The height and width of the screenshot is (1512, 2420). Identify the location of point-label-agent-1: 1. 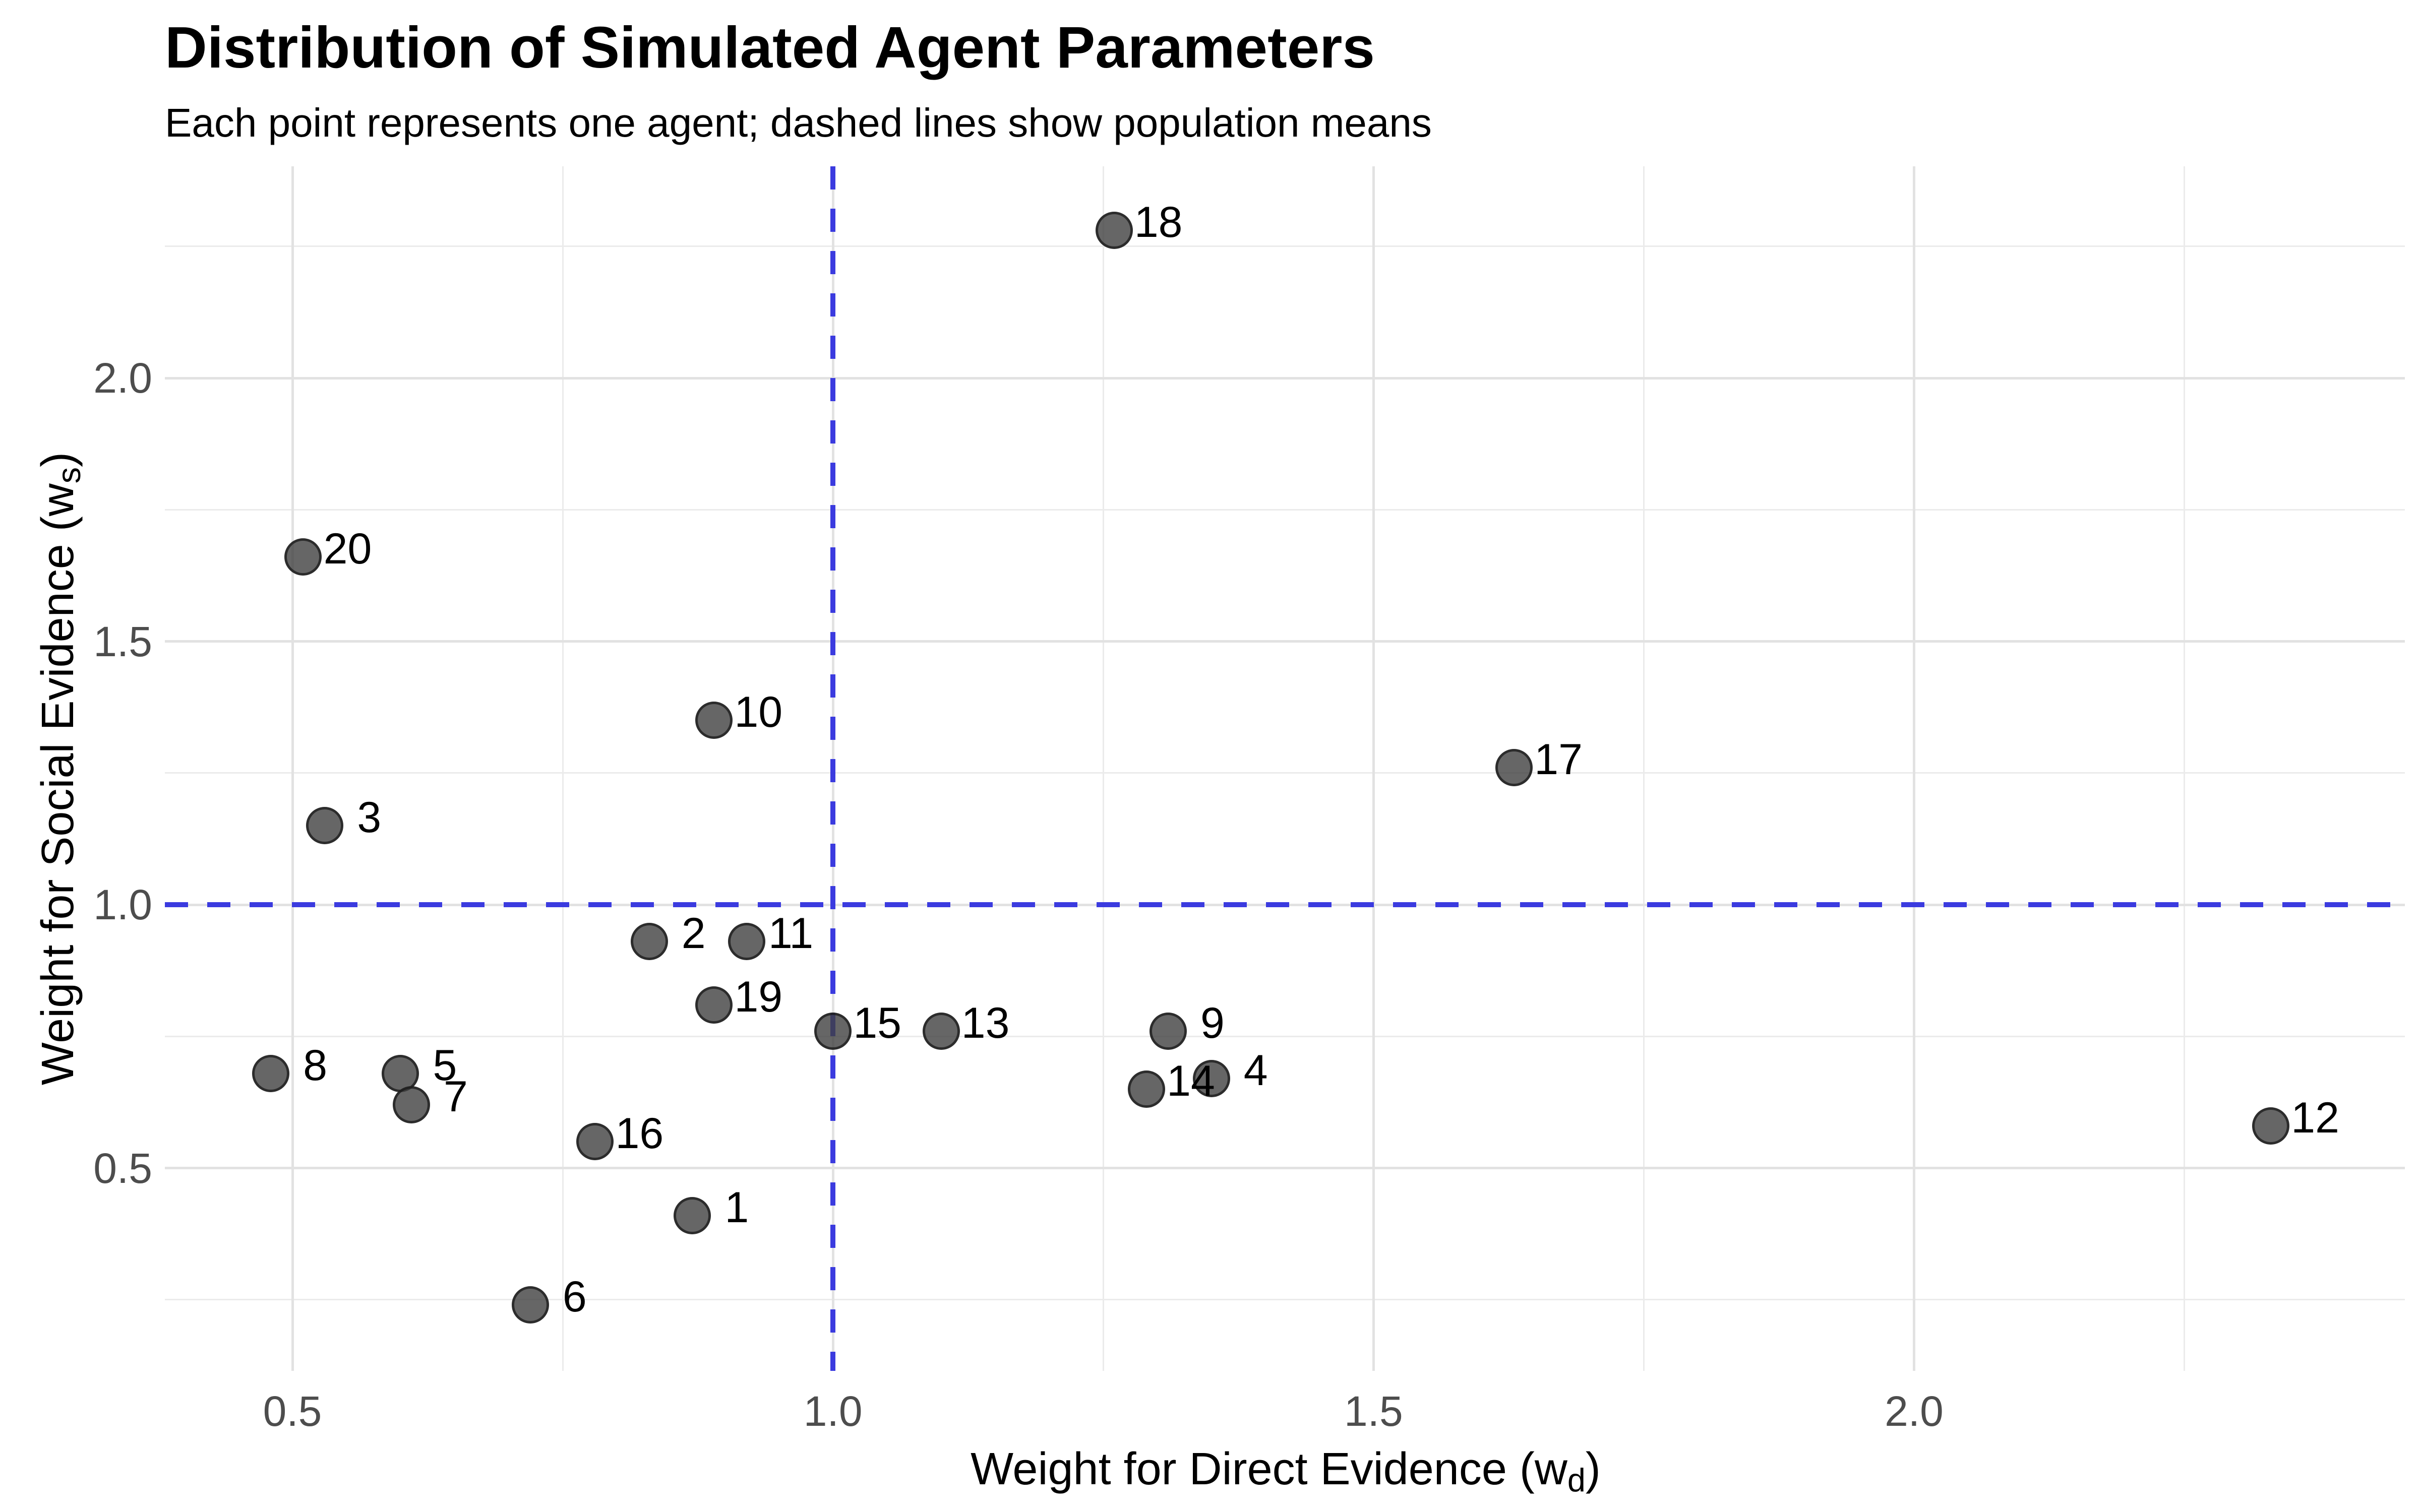
(736, 1207).